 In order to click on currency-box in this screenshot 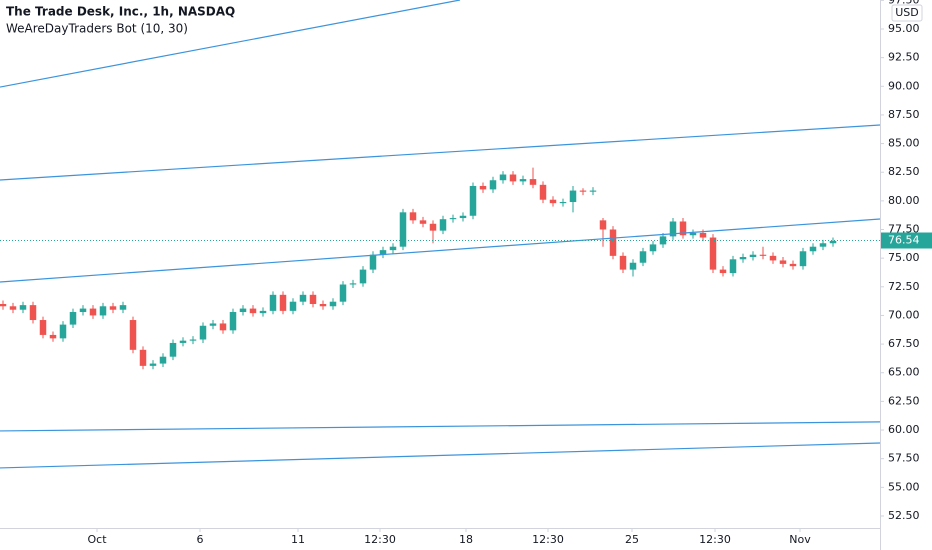, I will do `click(907, 13)`.